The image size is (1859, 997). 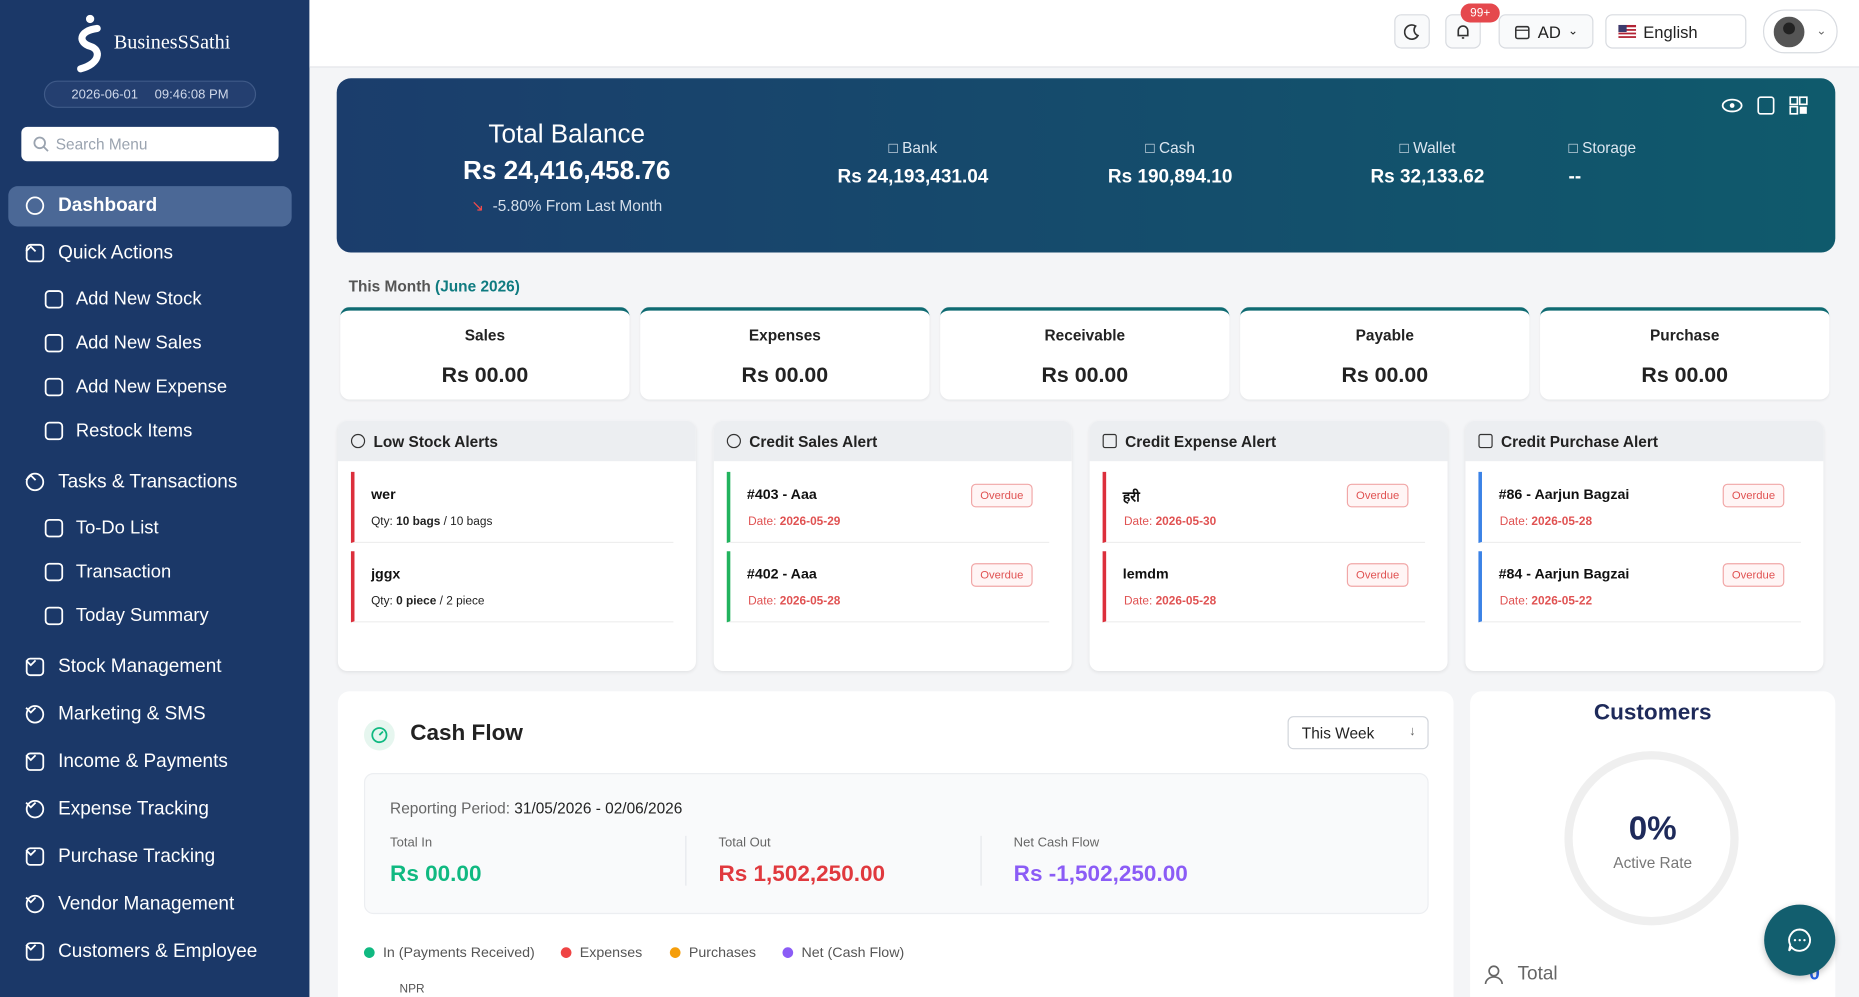 What do you see at coordinates (435, 441) in the screenshot?
I see `alert-title: Low Stock Alerts` at bounding box center [435, 441].